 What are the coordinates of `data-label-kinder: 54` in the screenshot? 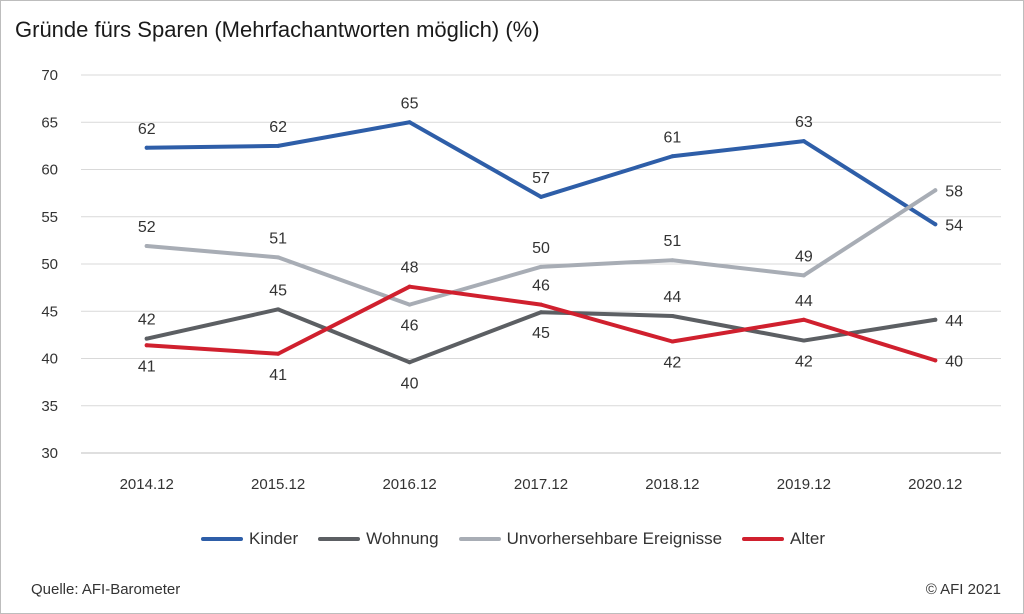 It's located at (954, 225).